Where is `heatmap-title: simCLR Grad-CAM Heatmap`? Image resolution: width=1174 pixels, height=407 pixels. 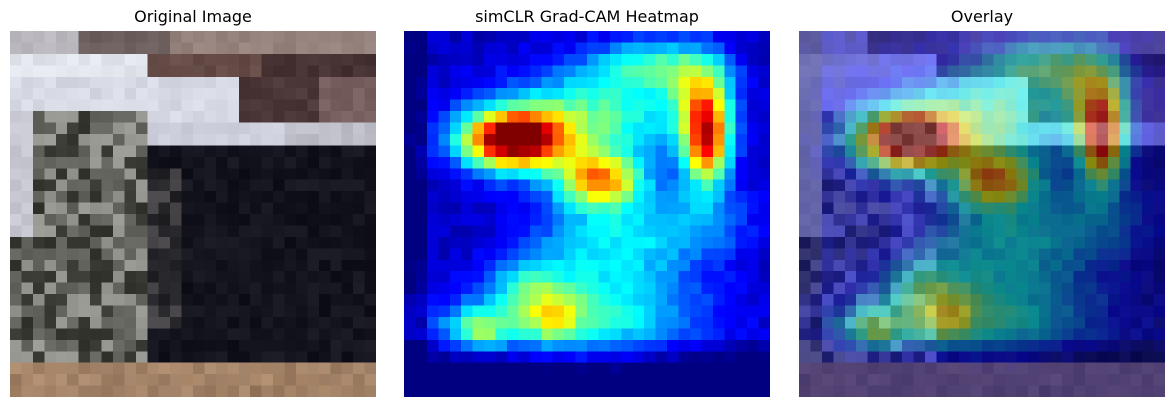
heatmap-title: simCLR Grad-CAM Heatmap is located at coordinates (587, 16).